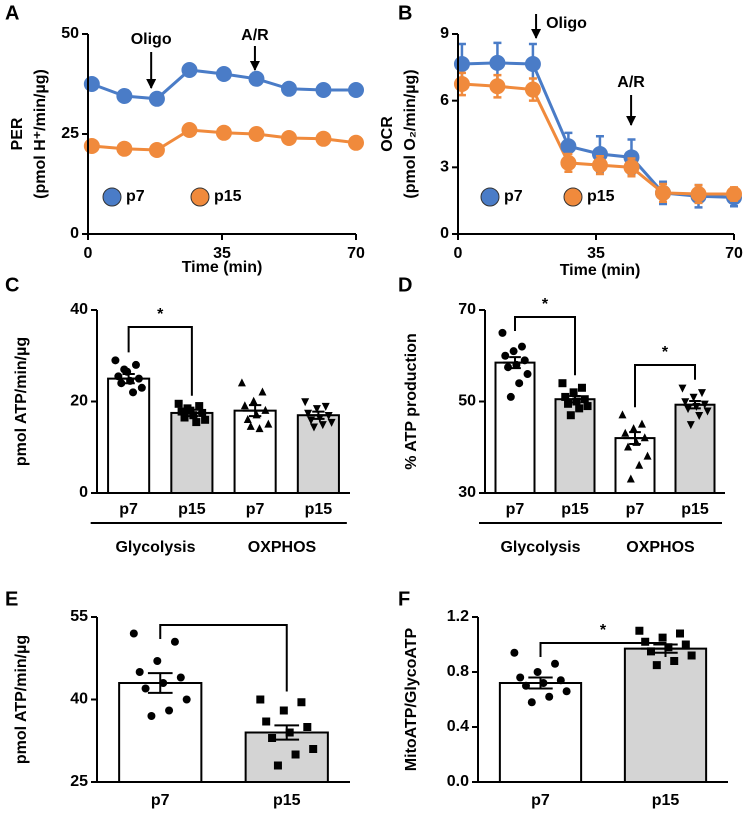 The width and height of the screenshot is (746, 817). What do you see at coordinates (79, 309) in the screenshot?
I see `y-tick-label: 40` at bounding box center [79, 309].